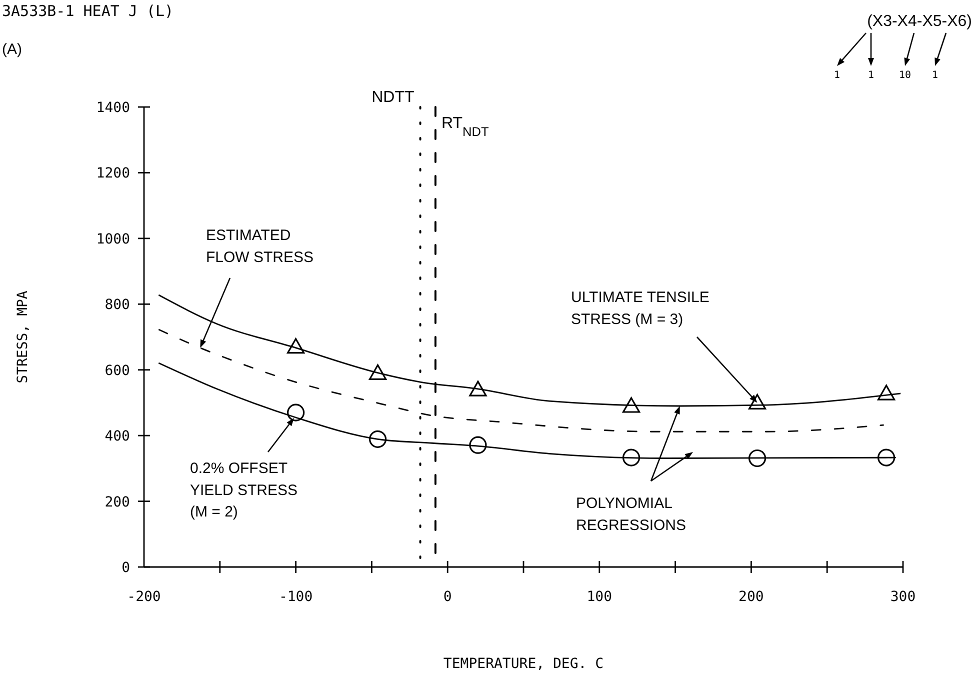  I want to click on y-tick-label: 400, so click(117, 436).